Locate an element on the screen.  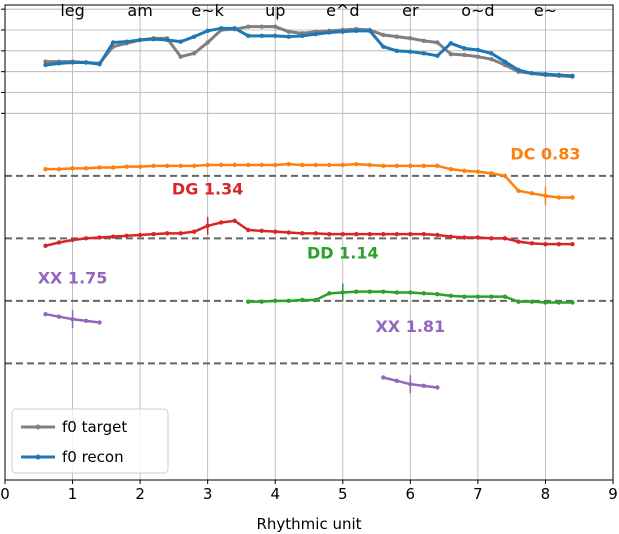
series-score-label: XX 1.75 is located at coordinates (73, 278).